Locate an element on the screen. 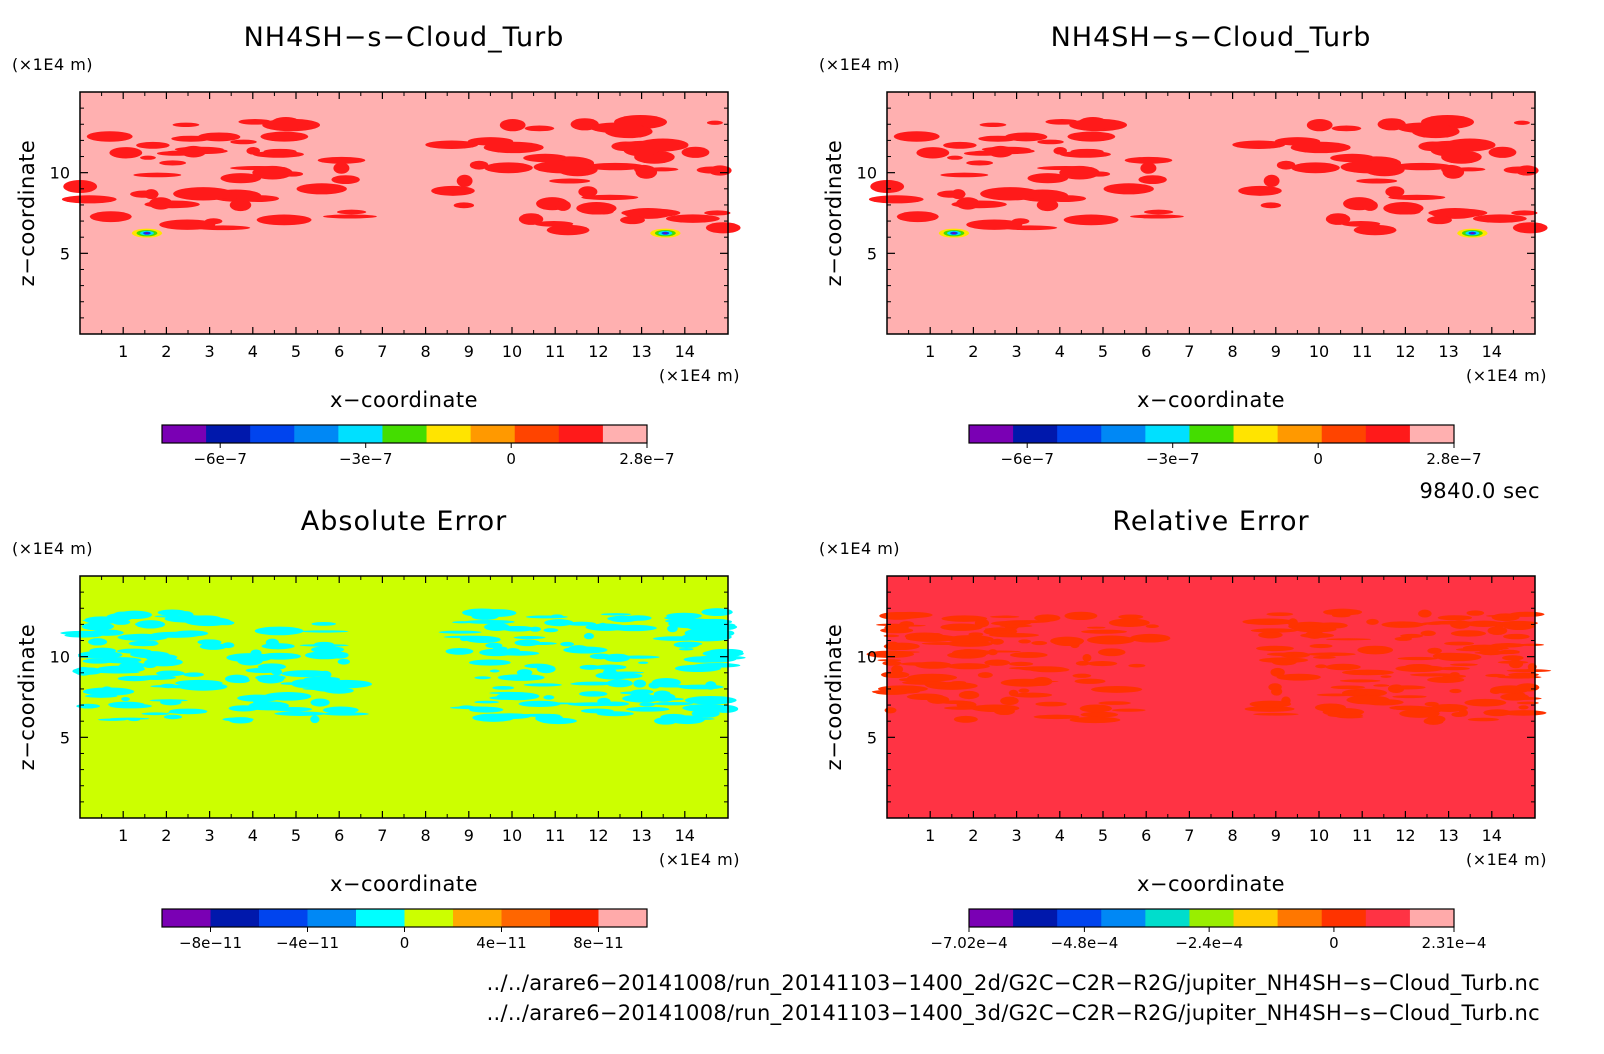  colorbar-frame is located at coordinates (1211, 434).